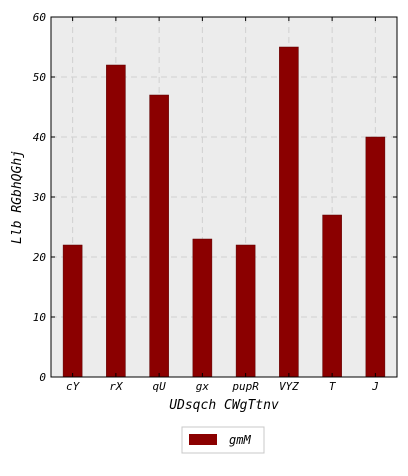  I want to click on legend-label: gmM, so click(240, 440).